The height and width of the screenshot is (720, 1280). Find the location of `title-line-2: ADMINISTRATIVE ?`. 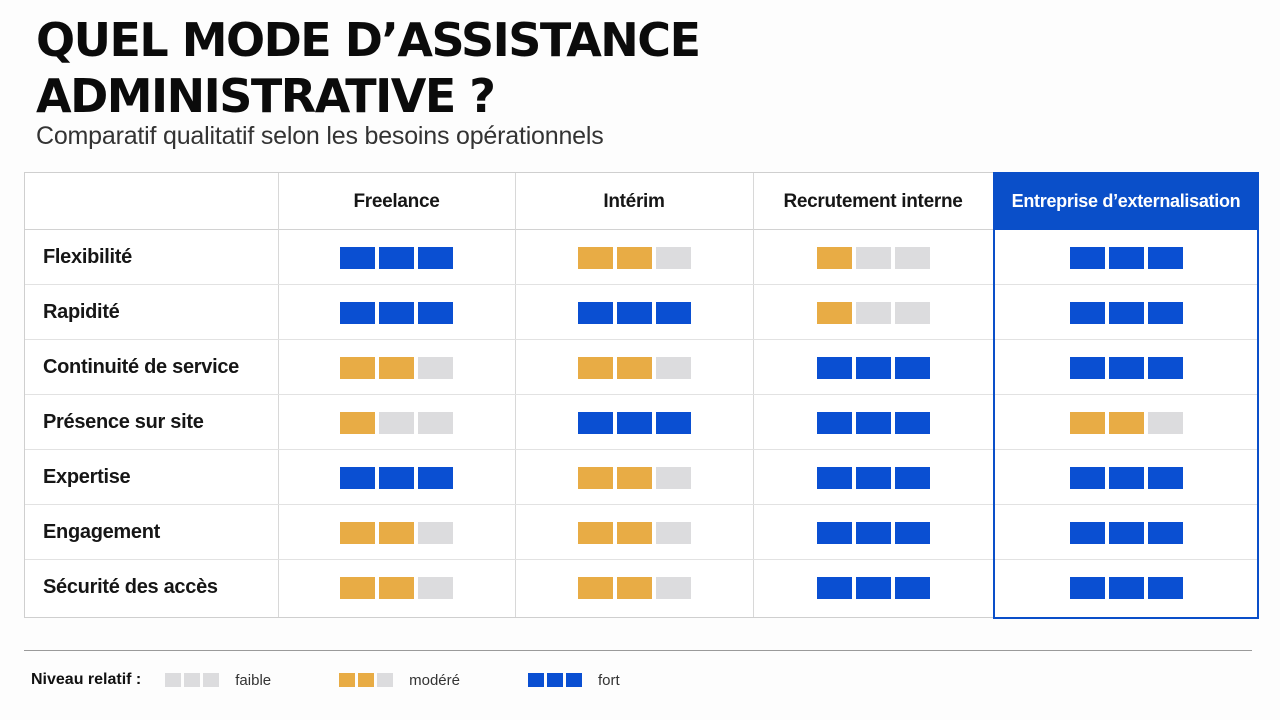

title-line-2: ADMINISTRATIVE ? is located at coordinates (266, 96).